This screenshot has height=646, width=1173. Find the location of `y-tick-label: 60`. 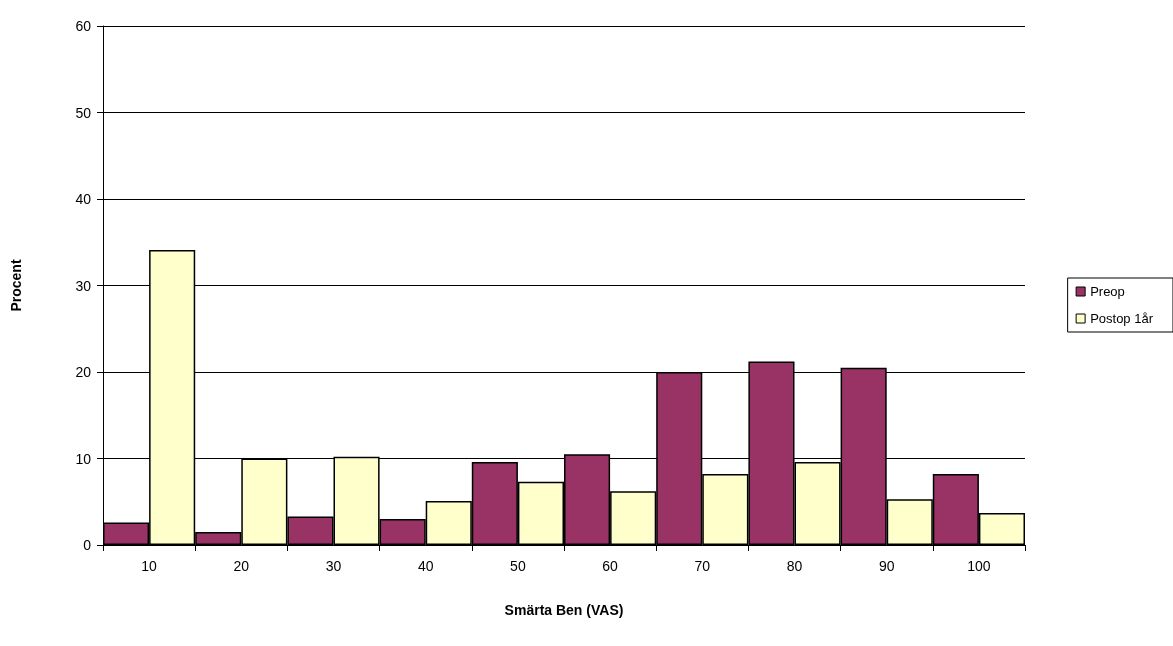

y-tick-label: 60 is located at coordinates (83, 26).